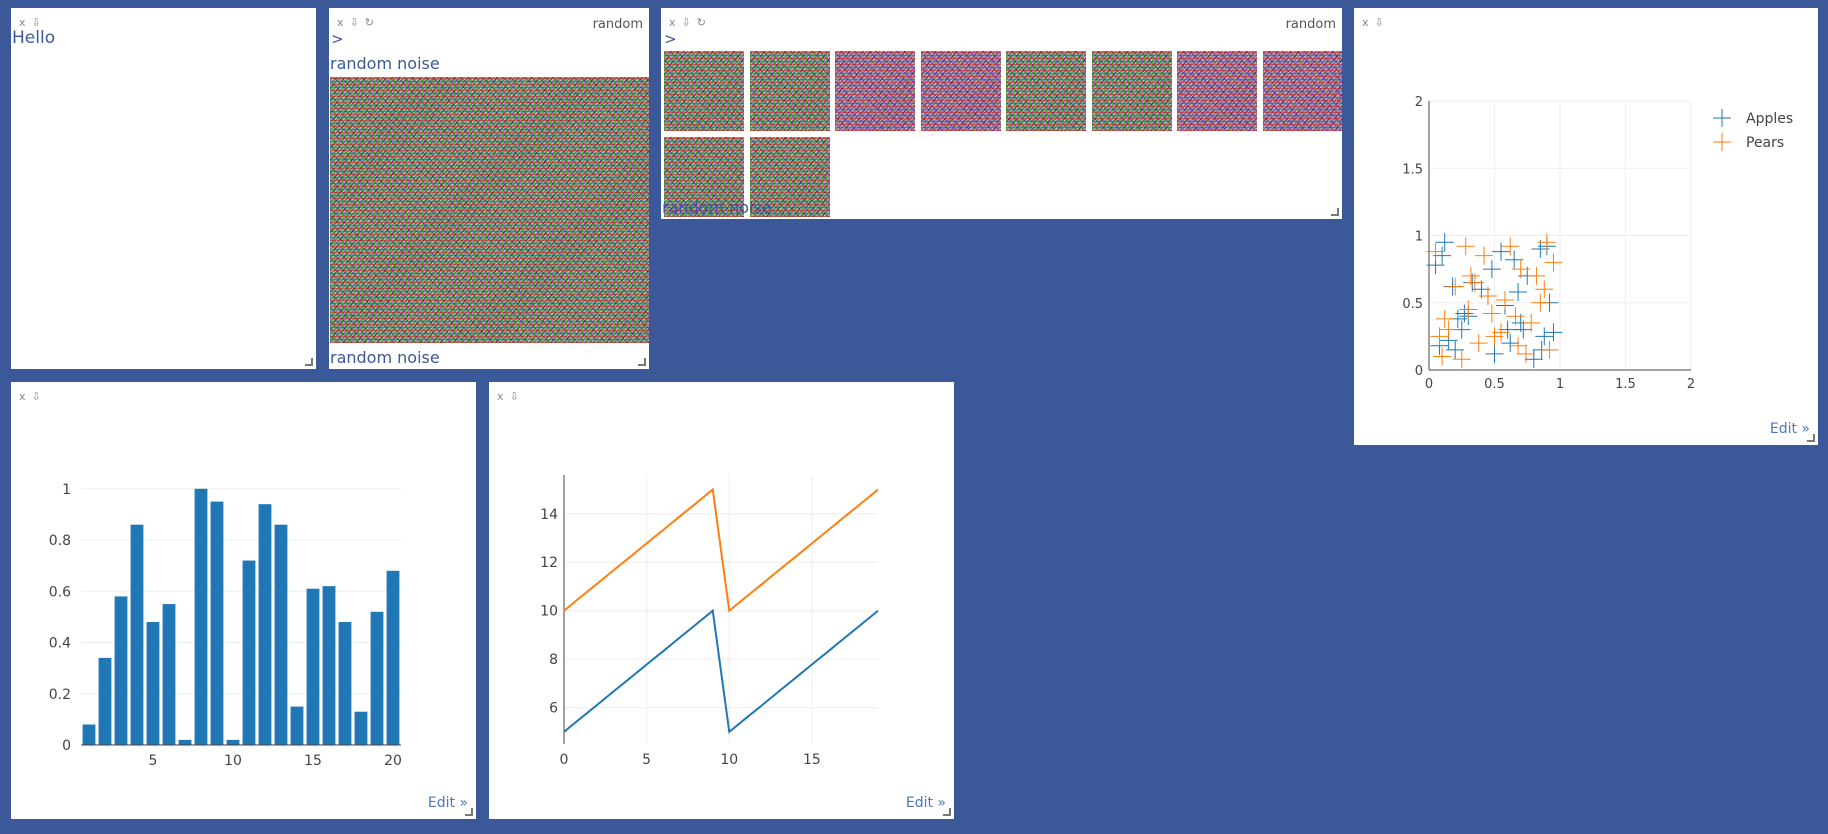  What do you see at coordinates (1412, 304) in the screenshot?
I see `y-tick-label: 0.5` at bounding box center [1412, 304].